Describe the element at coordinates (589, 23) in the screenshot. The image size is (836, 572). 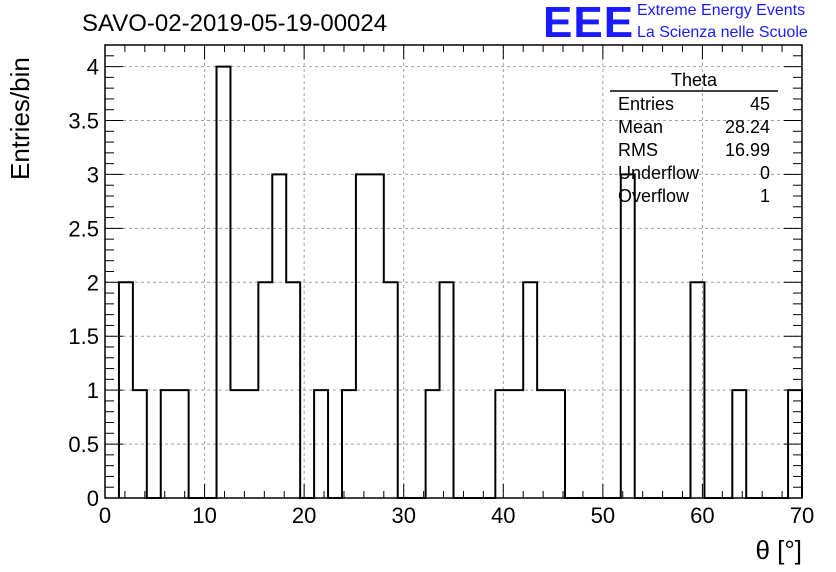
I see `eee-logo: EEE` at that location.